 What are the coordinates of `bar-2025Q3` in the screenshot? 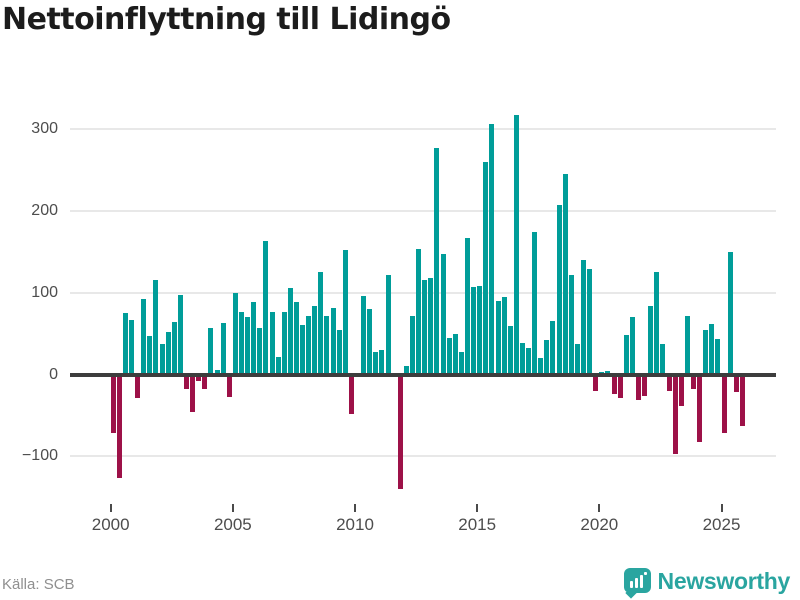 It's located at (736, 383).